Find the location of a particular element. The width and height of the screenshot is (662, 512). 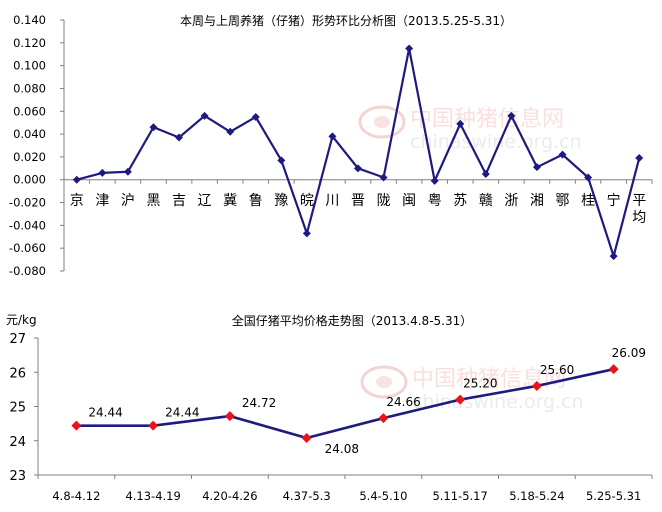

chart2-x-tick-label: 5.11-5.17 is located at coordinates (459, 496).